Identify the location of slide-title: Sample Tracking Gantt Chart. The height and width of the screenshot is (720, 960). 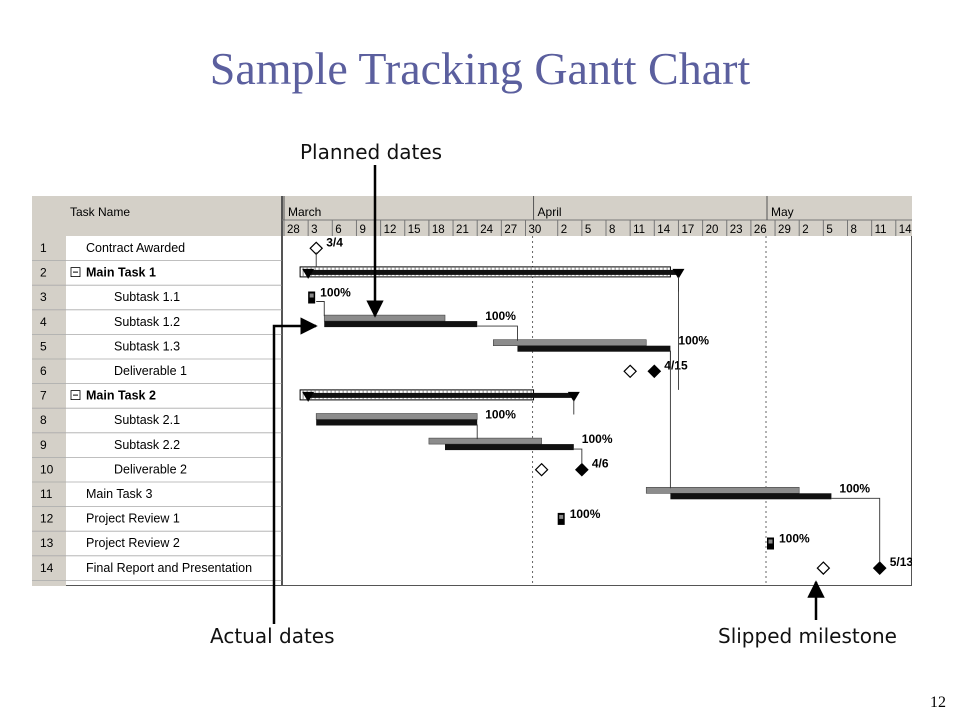
(480, 68).